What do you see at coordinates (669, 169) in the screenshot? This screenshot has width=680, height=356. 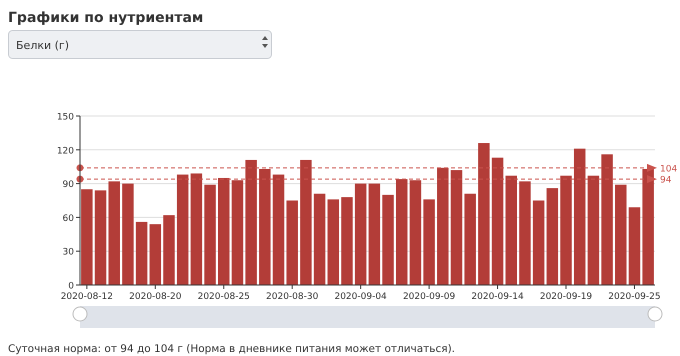 I see `ref-line-label: 104` at bounding box center [669, 169].